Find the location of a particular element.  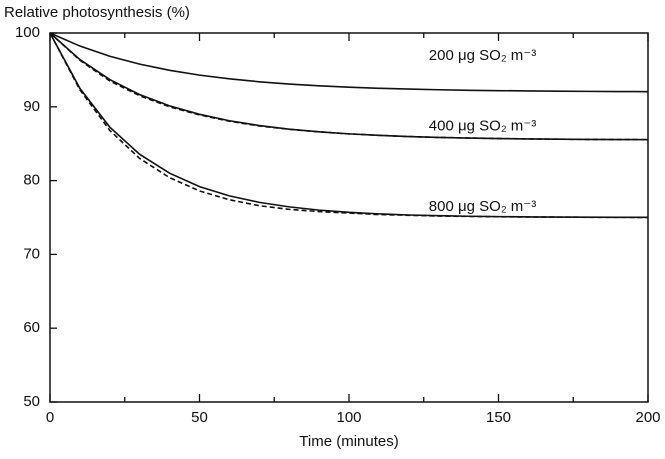

chart-title: Relative photosynthesis (%) is located at coordinates (97, 12).